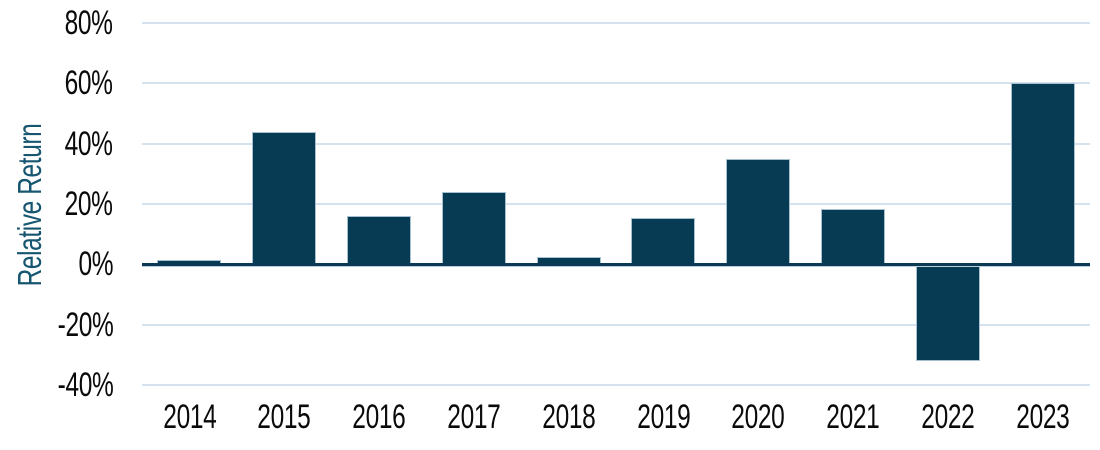 The width and height of the screenshot is (1100, 450). I want to click on bar-2022, so click(947, 312).